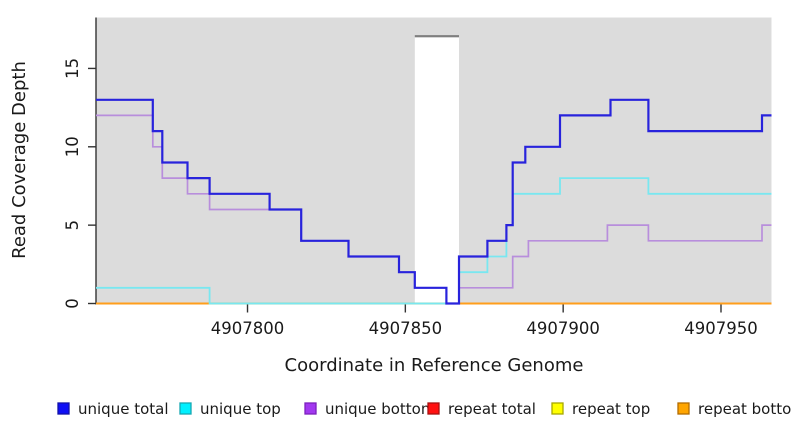  Describe the element at coordinates (492, 409) in the screenshot. I see `legend-label: repeat total` at that location.